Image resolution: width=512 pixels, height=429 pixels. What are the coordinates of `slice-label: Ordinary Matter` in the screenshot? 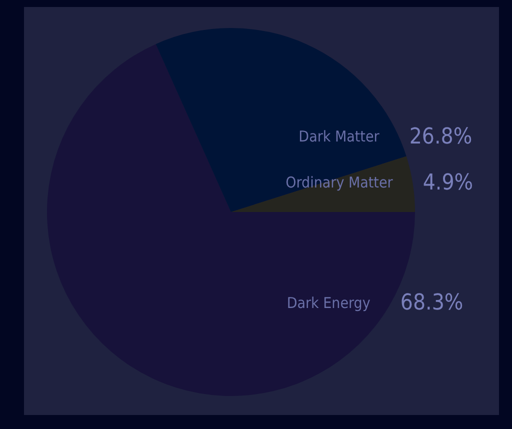 It's located at (340, 183).